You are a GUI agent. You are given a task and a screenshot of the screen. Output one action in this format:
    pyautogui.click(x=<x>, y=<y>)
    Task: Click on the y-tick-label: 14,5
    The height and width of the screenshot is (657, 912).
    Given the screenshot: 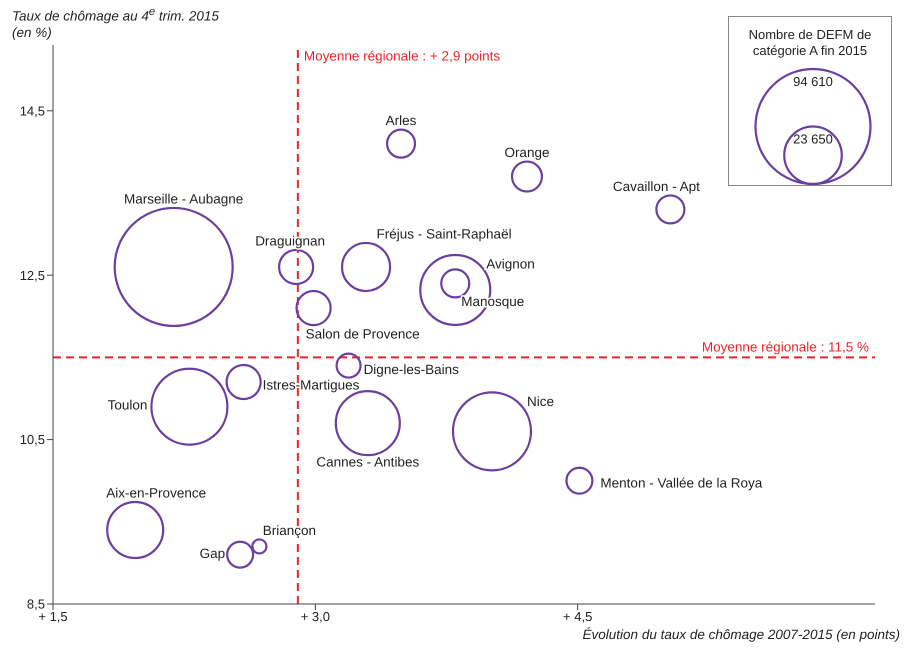 What is the action you would take?
    pyautogui.click(x=32, y=110)
    